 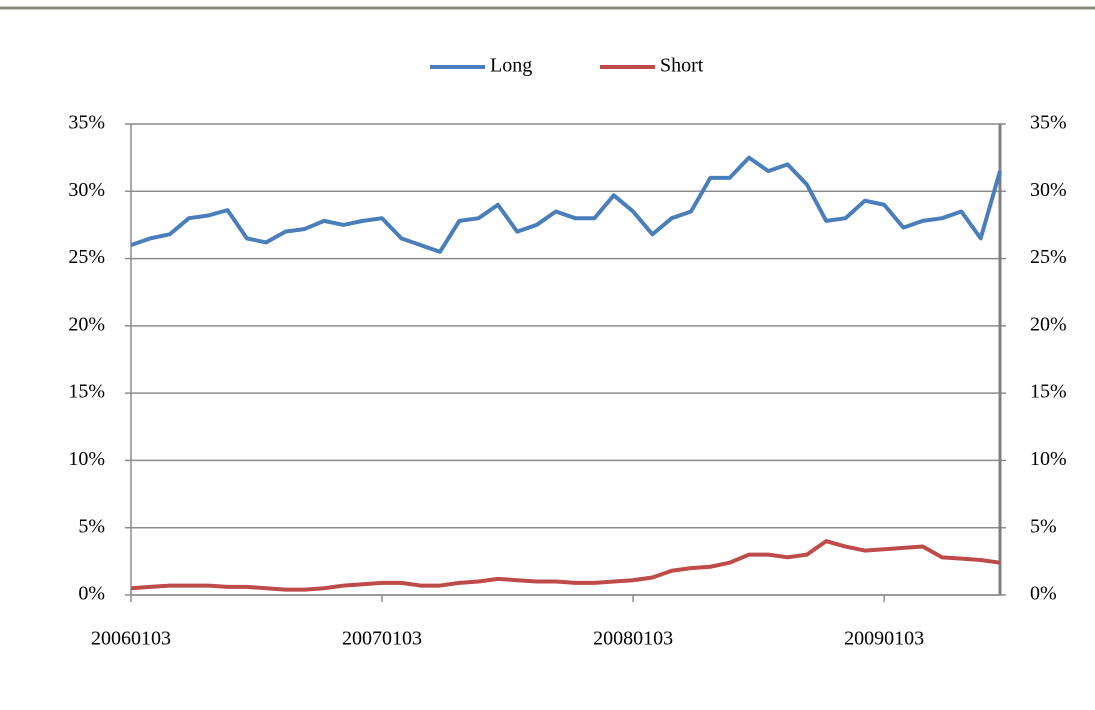 What do you see at coordinates (131, 639) in the screenshot?
I see `x-tick-label: 20060103` at bounding box center [131, 639].